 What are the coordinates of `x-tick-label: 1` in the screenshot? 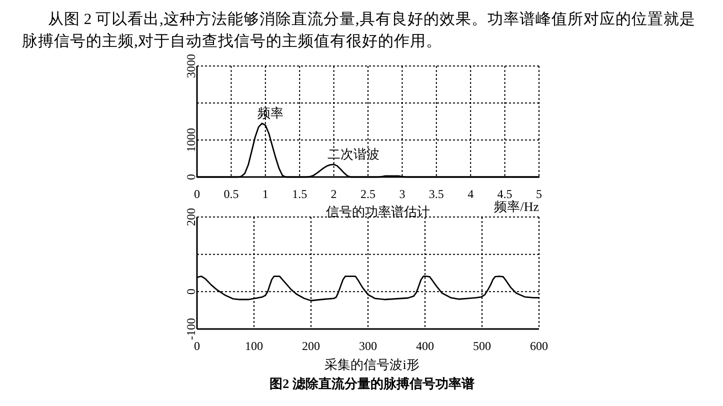 It's located at (265, 194).